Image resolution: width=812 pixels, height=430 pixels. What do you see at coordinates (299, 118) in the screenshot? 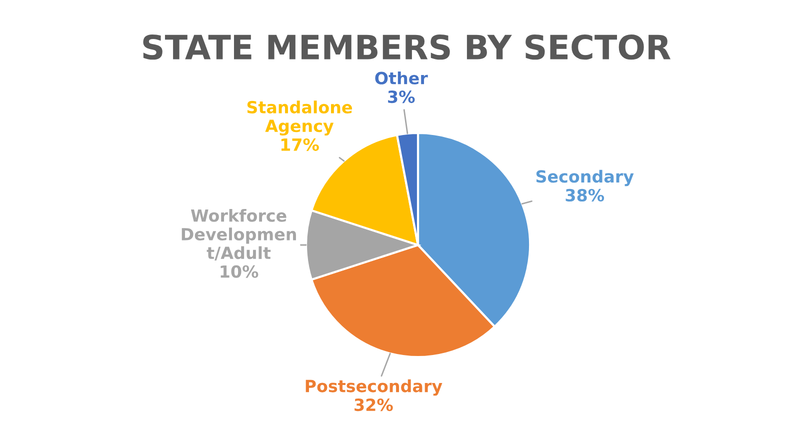
I see `slice-label: Standalone Agency` at bounding box center [299, 118].